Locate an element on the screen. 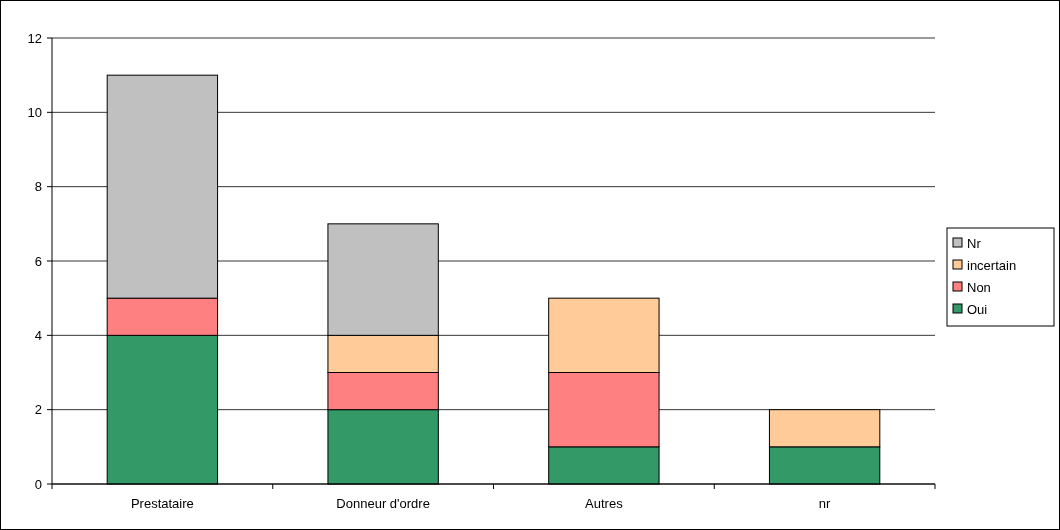  x-tick-label: Autres is located at coordinates (604, 503).